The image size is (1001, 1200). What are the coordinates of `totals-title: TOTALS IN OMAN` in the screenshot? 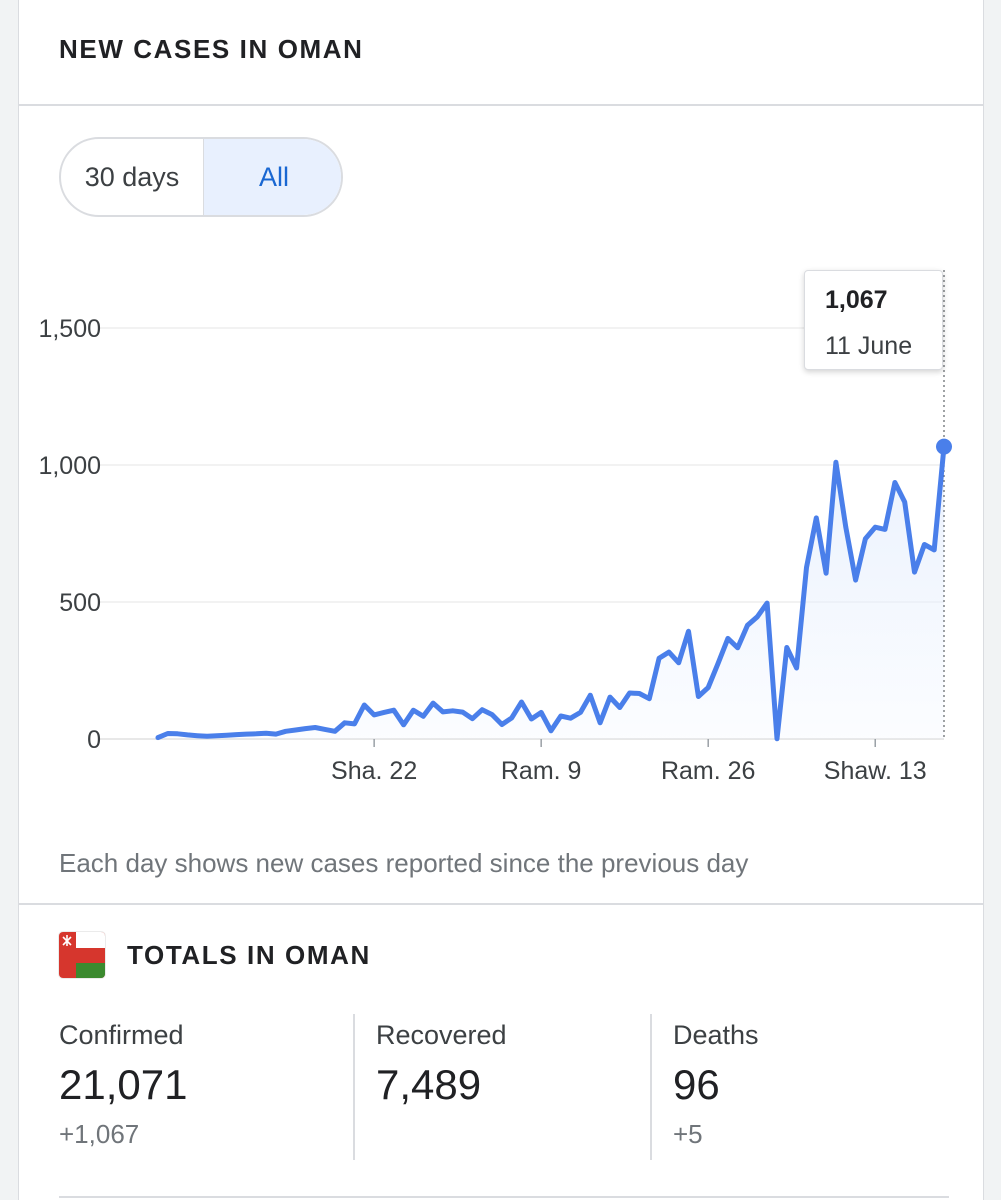 It's located at (249, 954).